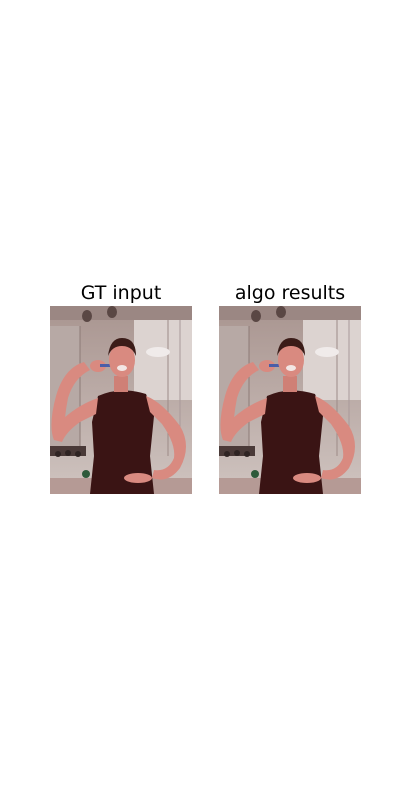 This screenshot has height=800, width=400. What do you see at coordinates (121, 293) in the screenshot?
I see `panel-title: GT input` at bounding box center [121, 293].